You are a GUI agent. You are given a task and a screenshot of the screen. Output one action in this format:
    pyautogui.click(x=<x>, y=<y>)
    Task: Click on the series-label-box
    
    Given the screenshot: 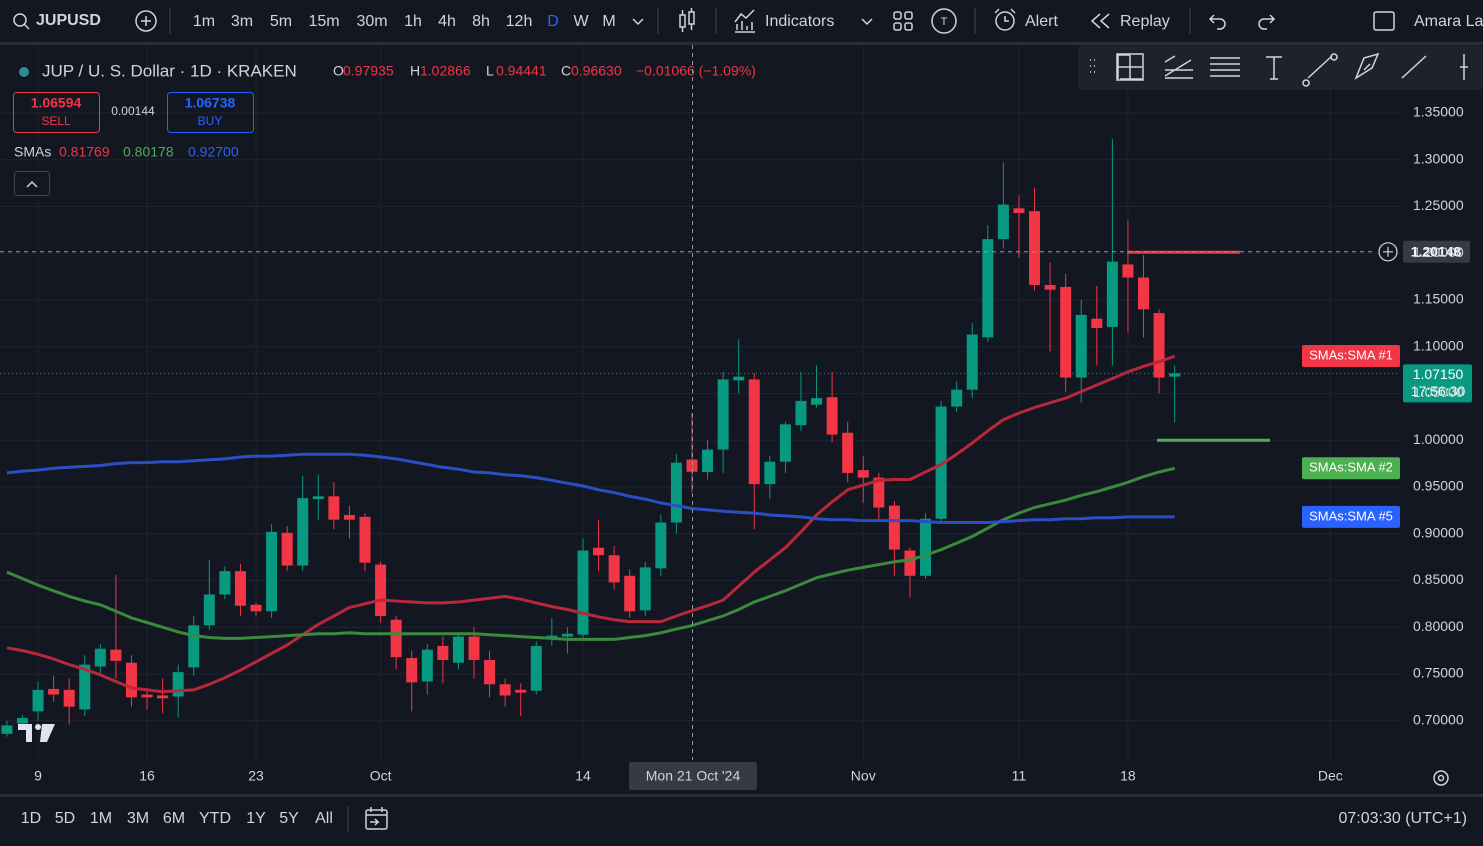 What is the action you would take?
    pyautogui.click(x=1351, y=516)
    